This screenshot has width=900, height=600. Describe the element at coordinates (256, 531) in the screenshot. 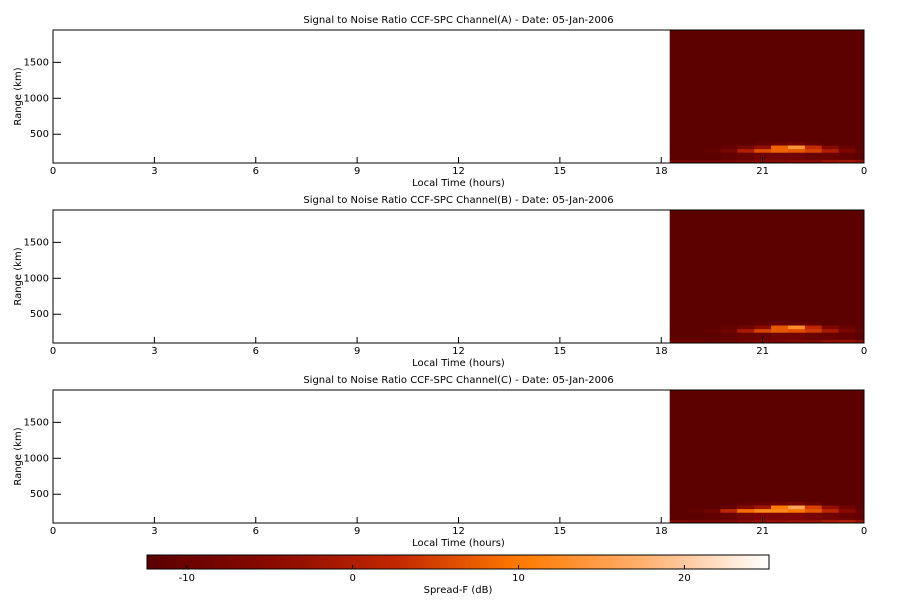

I see `x-tick-label: 6` at that location.